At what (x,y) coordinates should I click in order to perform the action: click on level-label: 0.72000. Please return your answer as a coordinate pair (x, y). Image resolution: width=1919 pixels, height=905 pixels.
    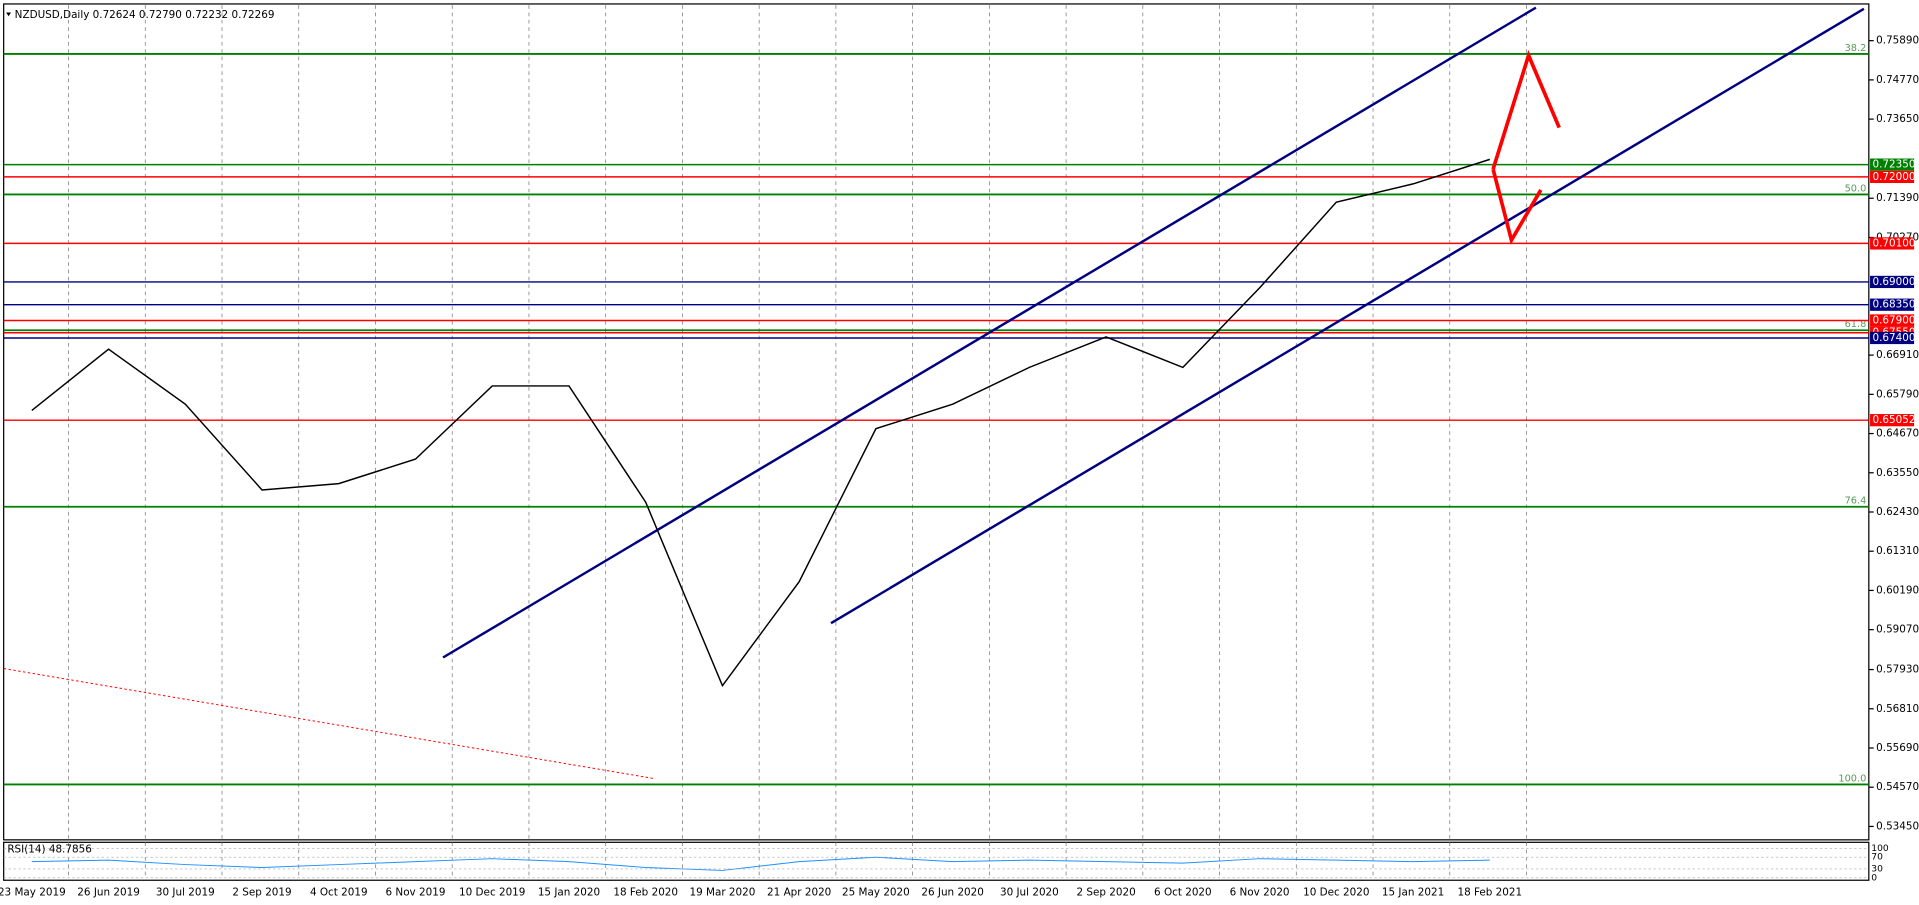
    Looking at the image, I should click on (1893, 177).